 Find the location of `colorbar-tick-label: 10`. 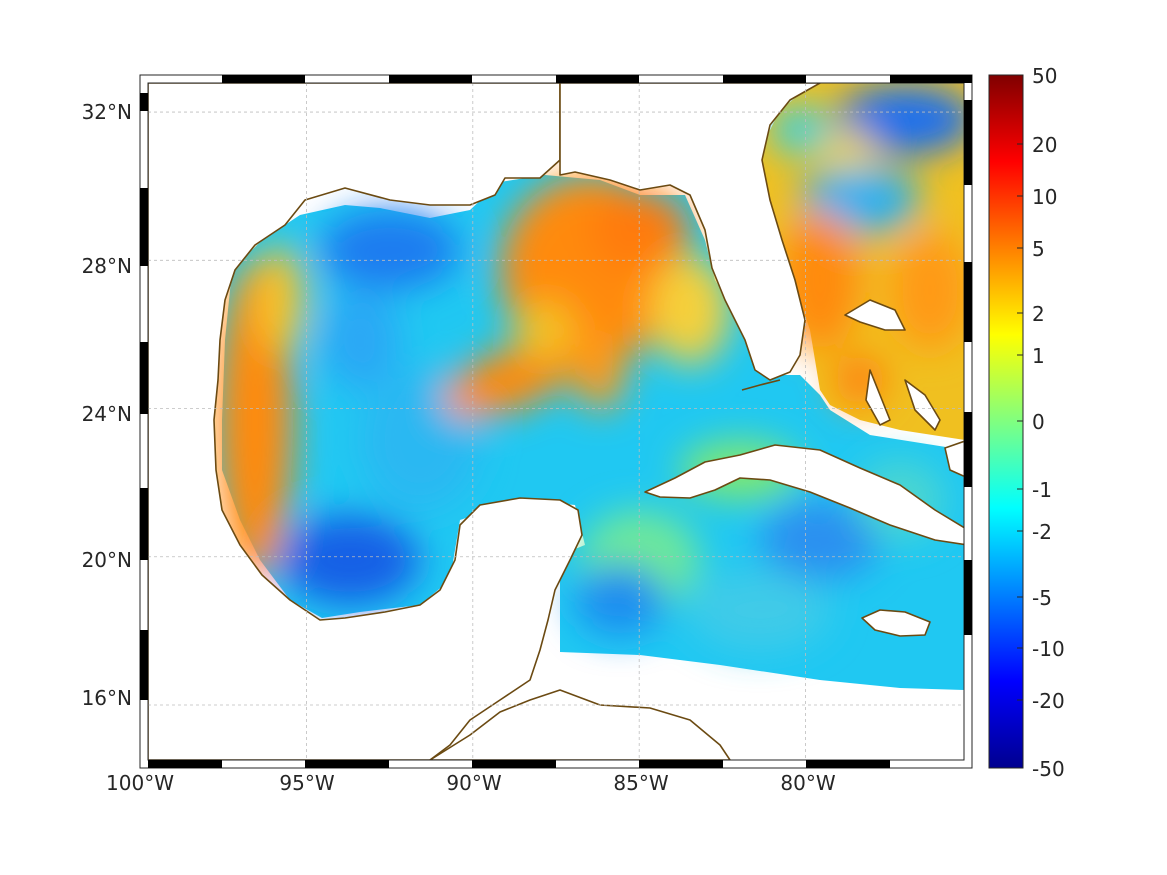

colorbar-tick-label: 10 is located at coordinates (1044, 197).